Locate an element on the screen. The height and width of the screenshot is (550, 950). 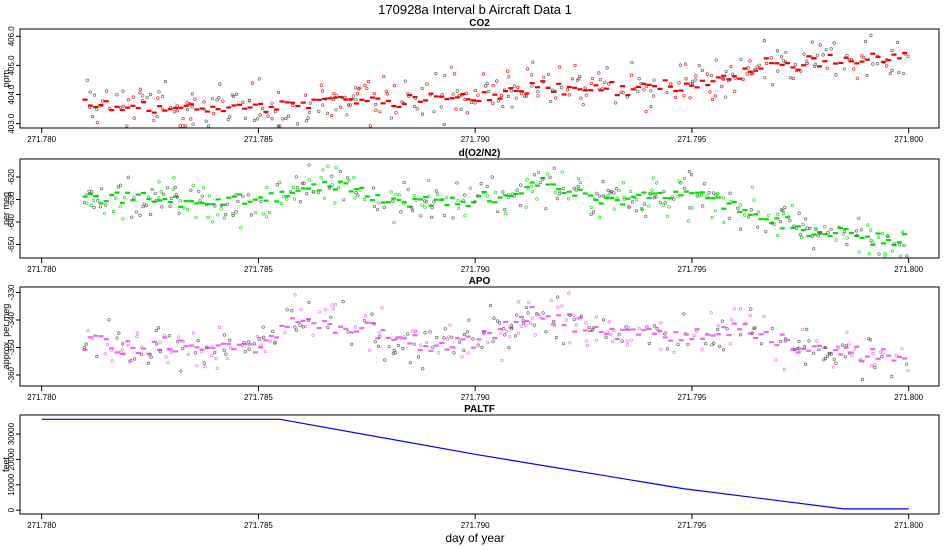
x-tick-label-d-o2-n2: 271.780 is located at coordinates (41, 269).